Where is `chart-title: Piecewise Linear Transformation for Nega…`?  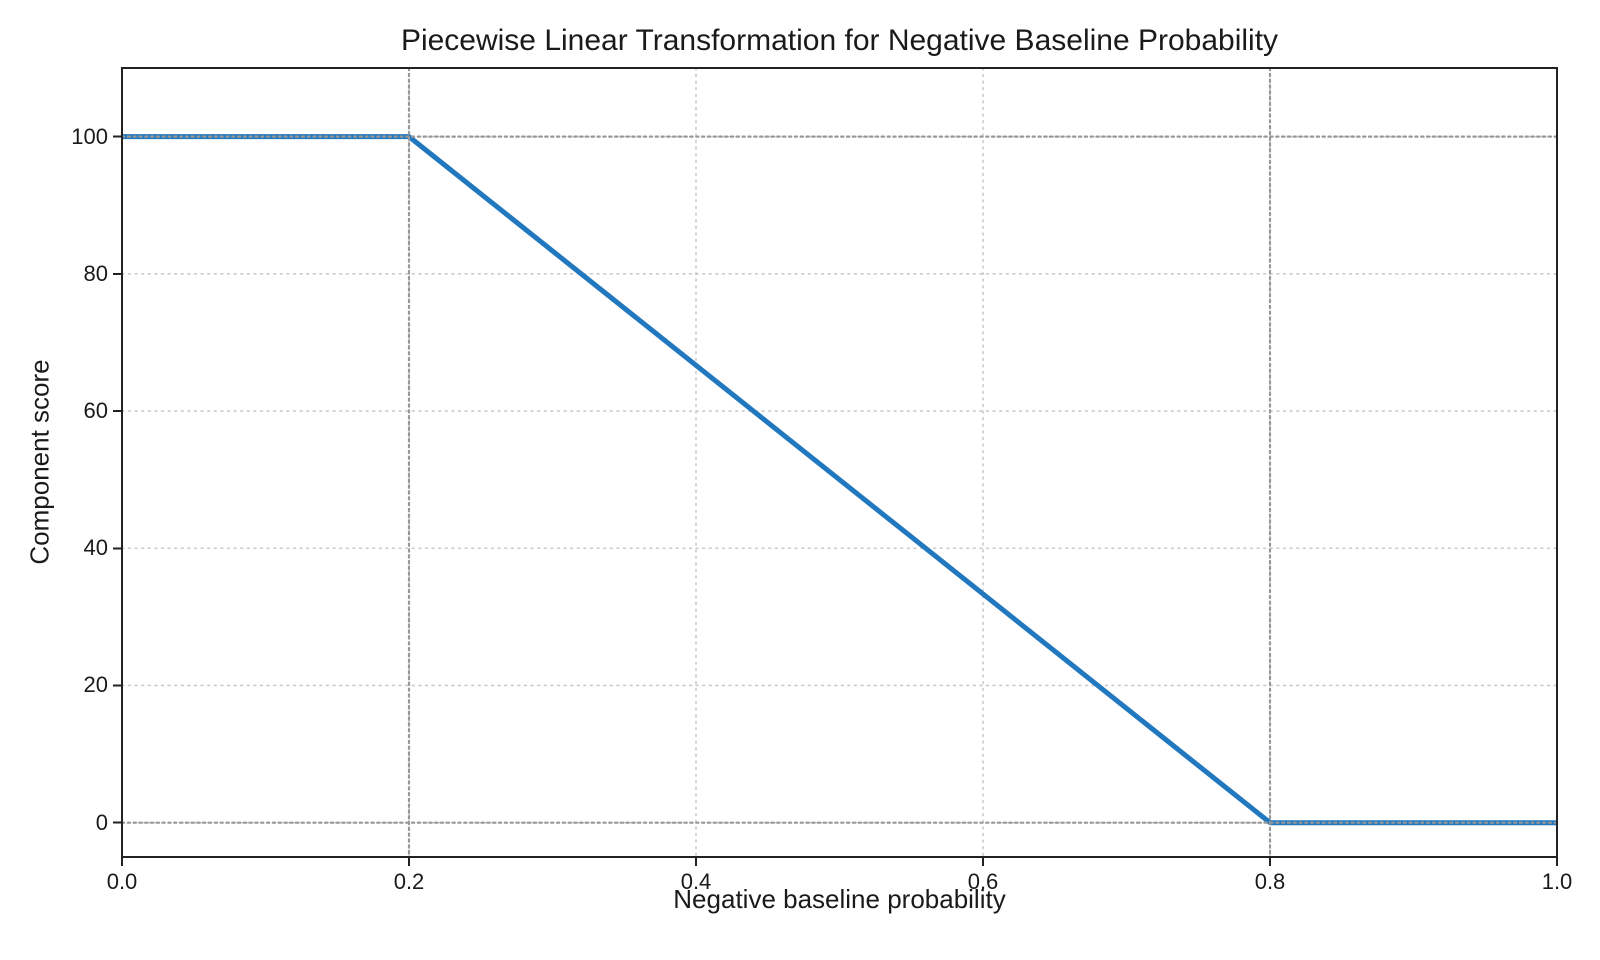 chart-title: Piecewise Linear Transformation for Nega… is located at coordinates (839, 40).